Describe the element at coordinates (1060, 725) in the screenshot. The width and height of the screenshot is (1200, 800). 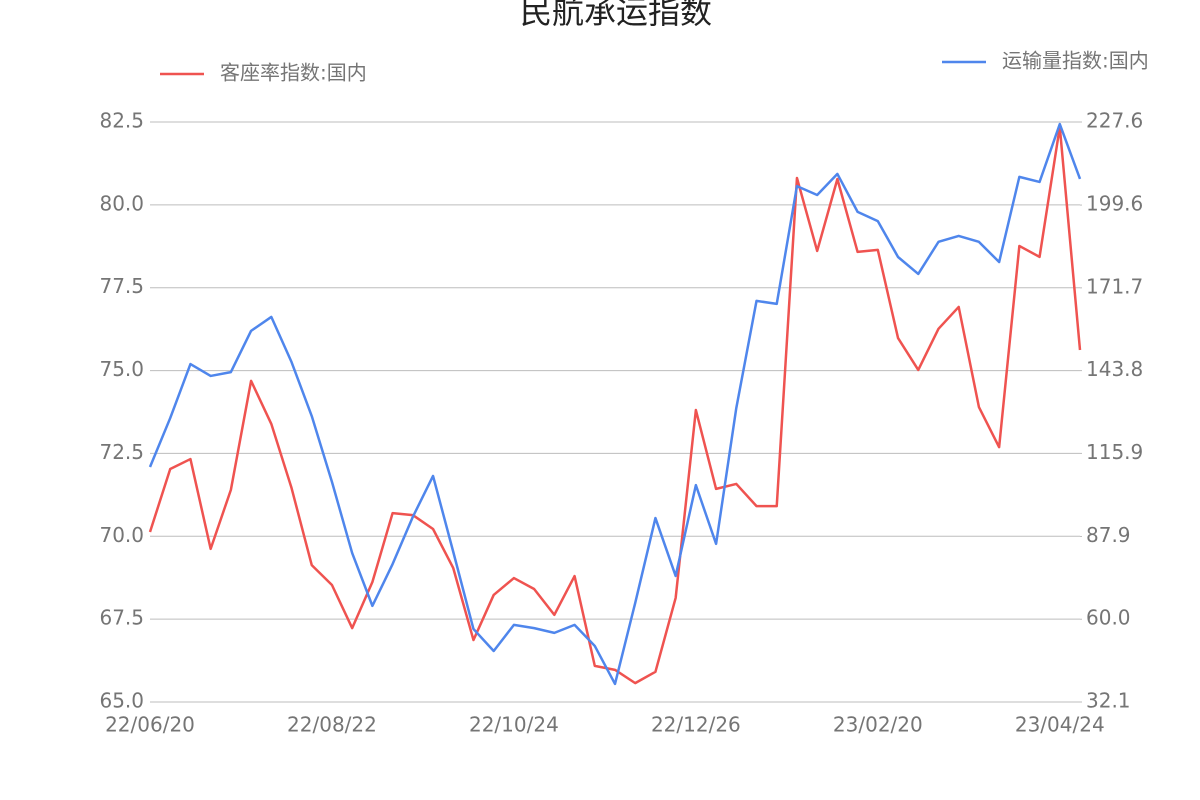
I see `x-tick-label: 23/04/24` at that location.